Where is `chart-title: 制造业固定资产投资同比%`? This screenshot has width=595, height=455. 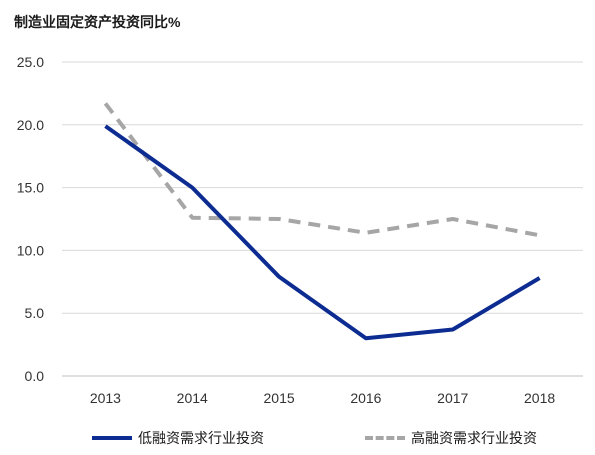 chart-title: 制造业固定资产投资同比% is located at coordinates (97, 22).